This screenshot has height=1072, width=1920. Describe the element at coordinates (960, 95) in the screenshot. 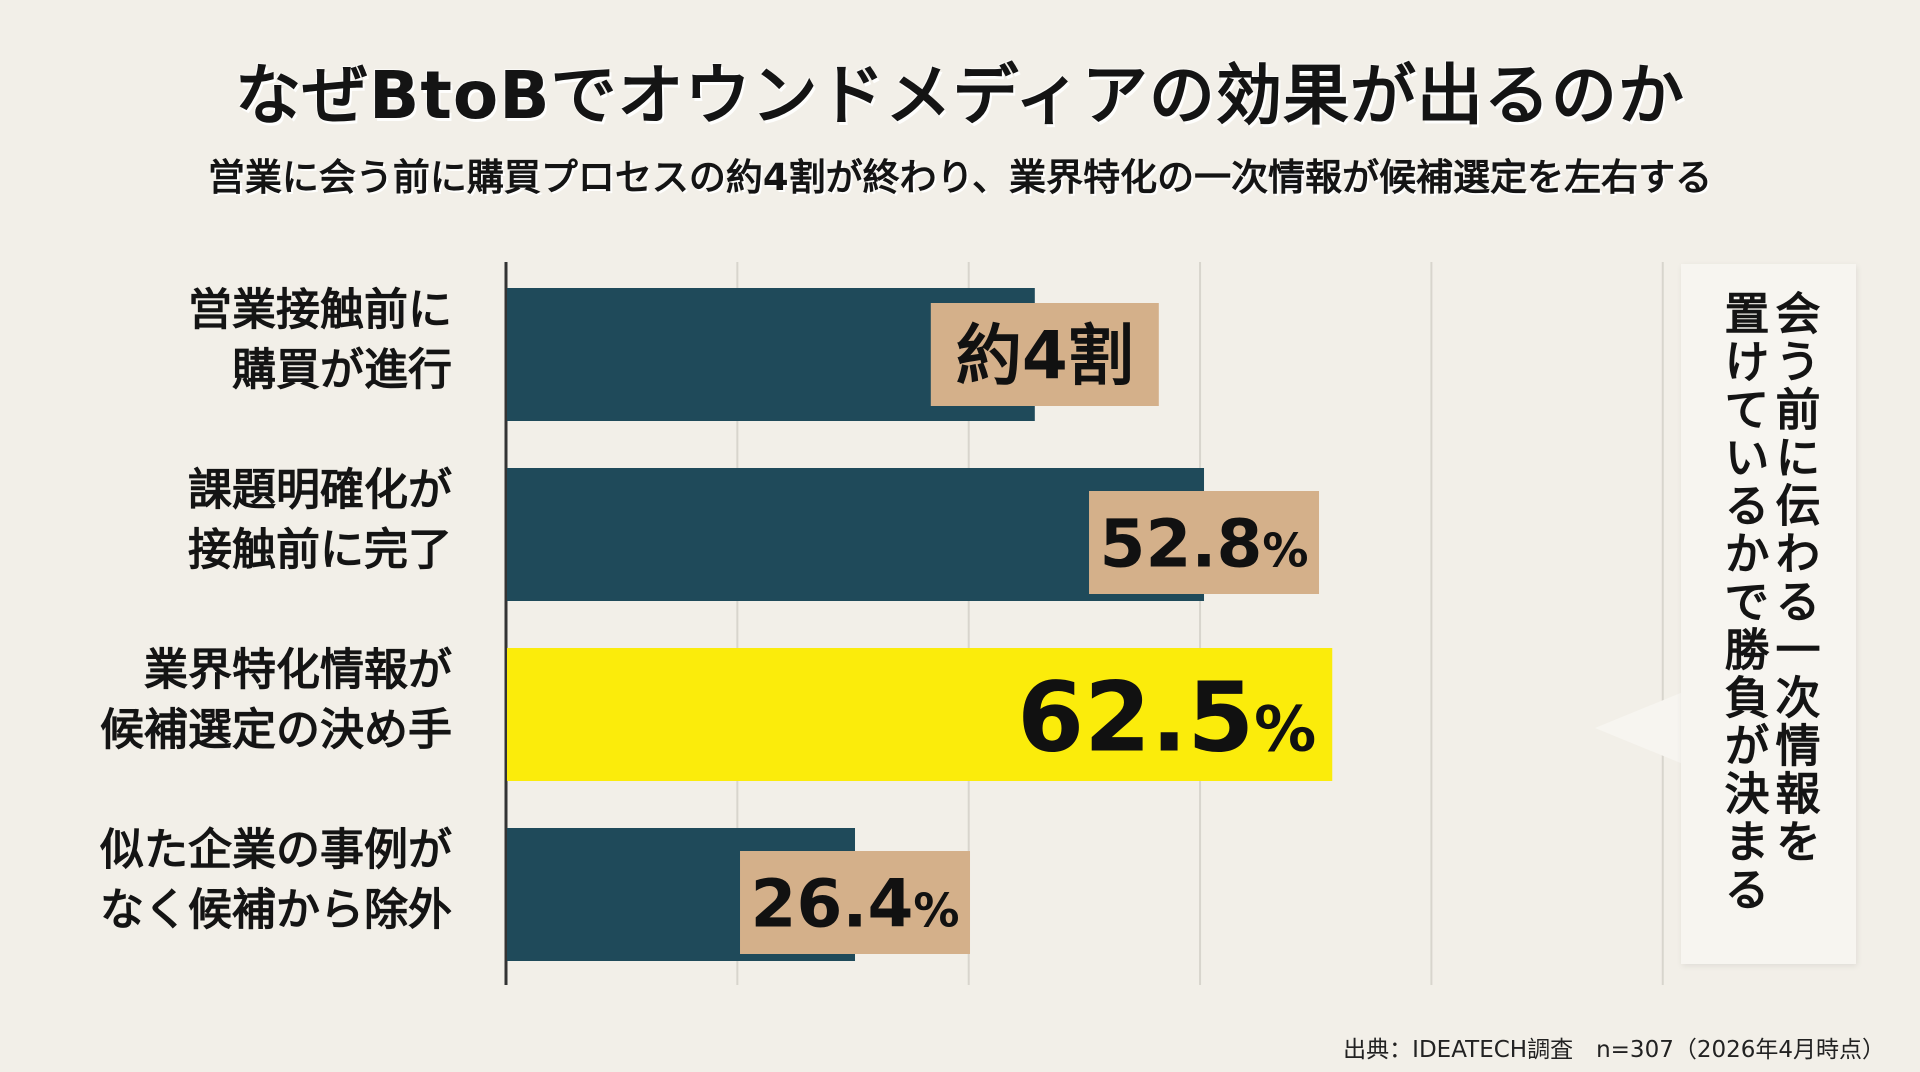

I see `chart-title: なぜBtoBでオウンドメディアの効果が出るのか` at that location.